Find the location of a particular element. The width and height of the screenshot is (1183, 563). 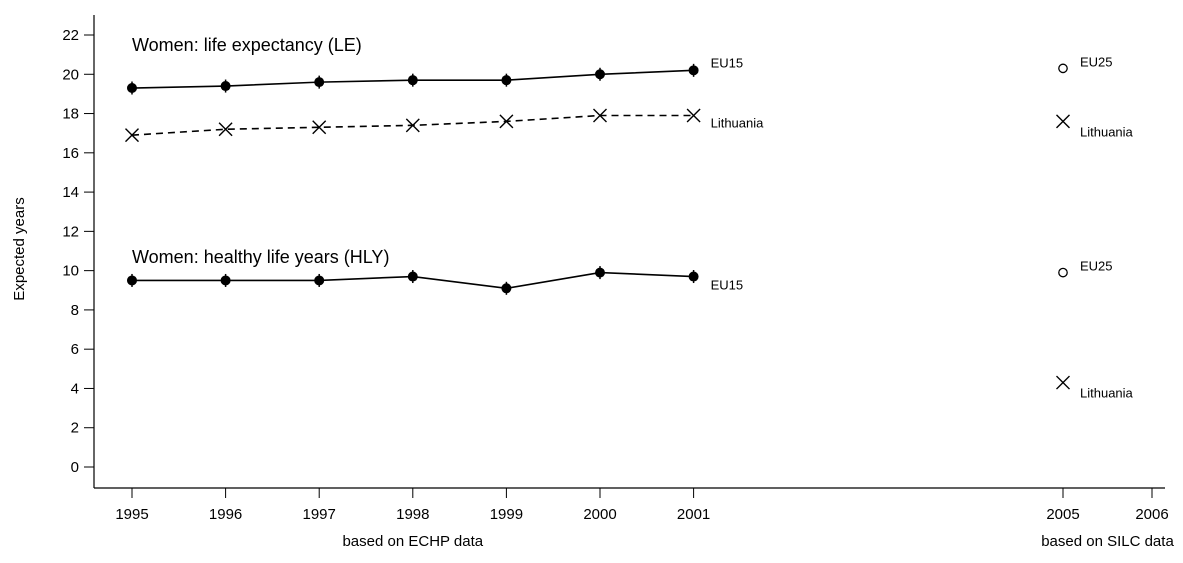

x-sublabel: based on SILC data is located at coordinates (1107, 541).